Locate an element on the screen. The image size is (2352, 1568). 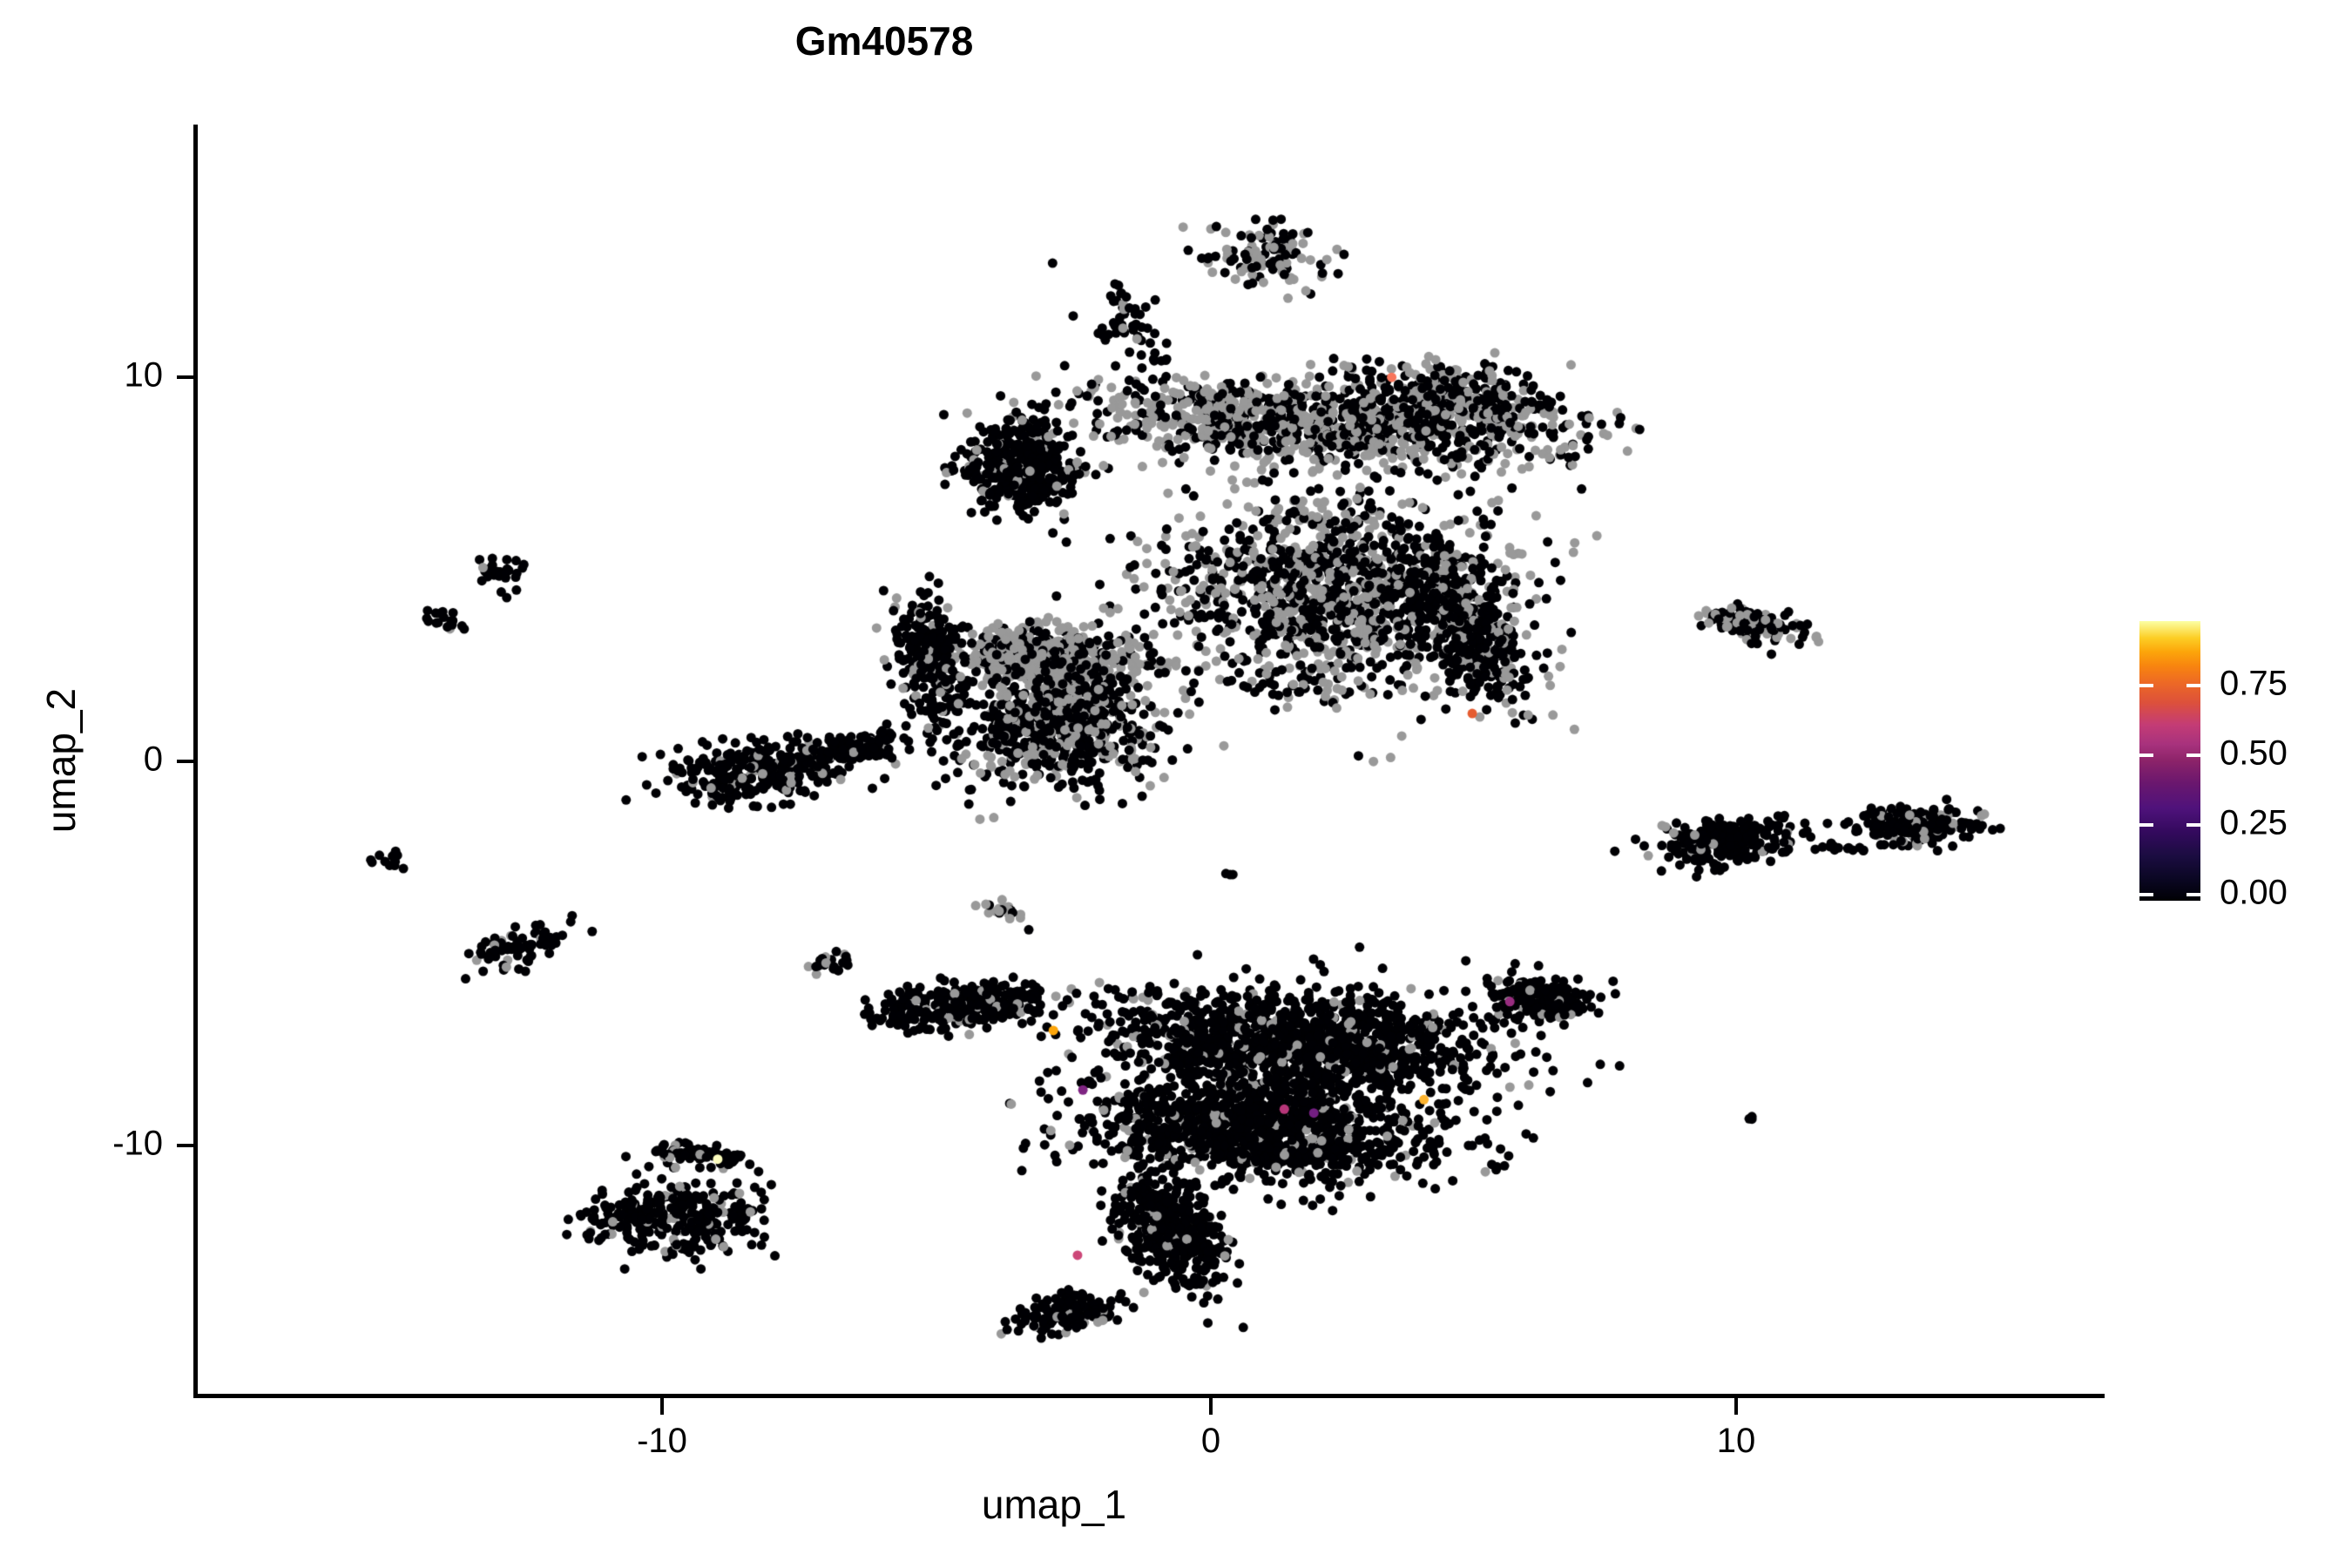
colorbar-tick-025-right is located at coordinates (2193, 825).